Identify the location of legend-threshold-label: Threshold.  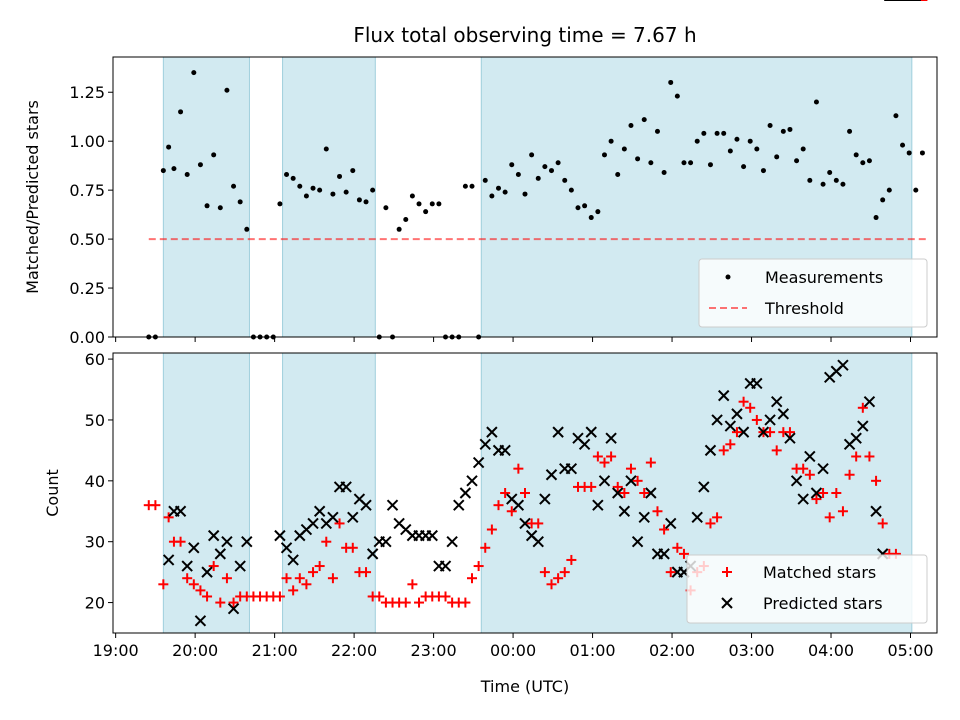
(804, 308).